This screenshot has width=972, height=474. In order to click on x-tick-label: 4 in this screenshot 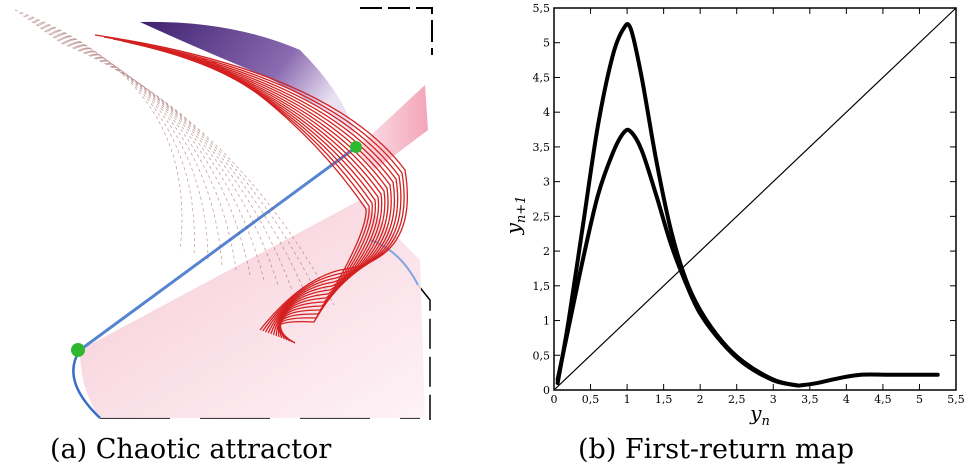, I will do `click(846, 399)`.